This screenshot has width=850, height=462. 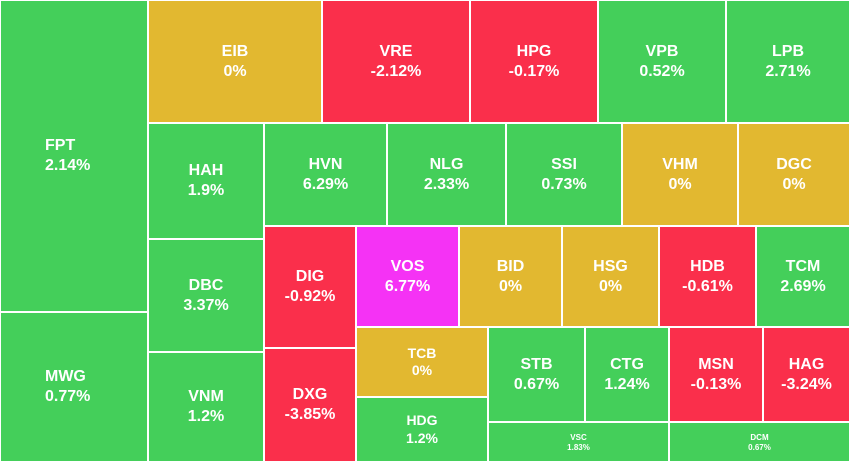 What do you see at coordinates (578, 437) in the screenshot?
I see `ticker-label: VSC` at bounding box center [578, 437].